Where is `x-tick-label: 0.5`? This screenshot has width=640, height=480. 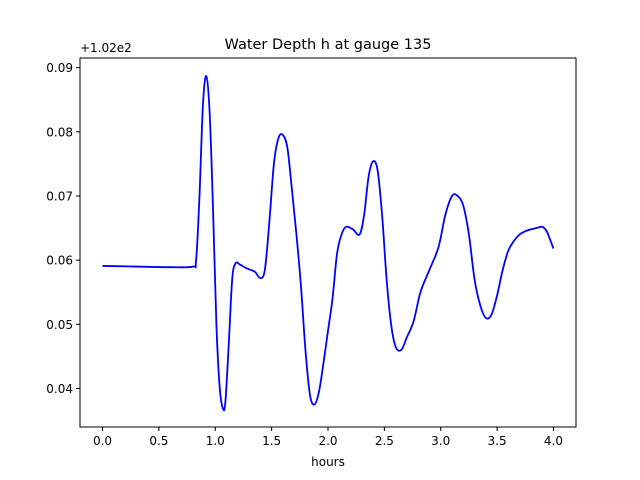
x-tick-label: 0.5 is located at coordinates (158, 441).